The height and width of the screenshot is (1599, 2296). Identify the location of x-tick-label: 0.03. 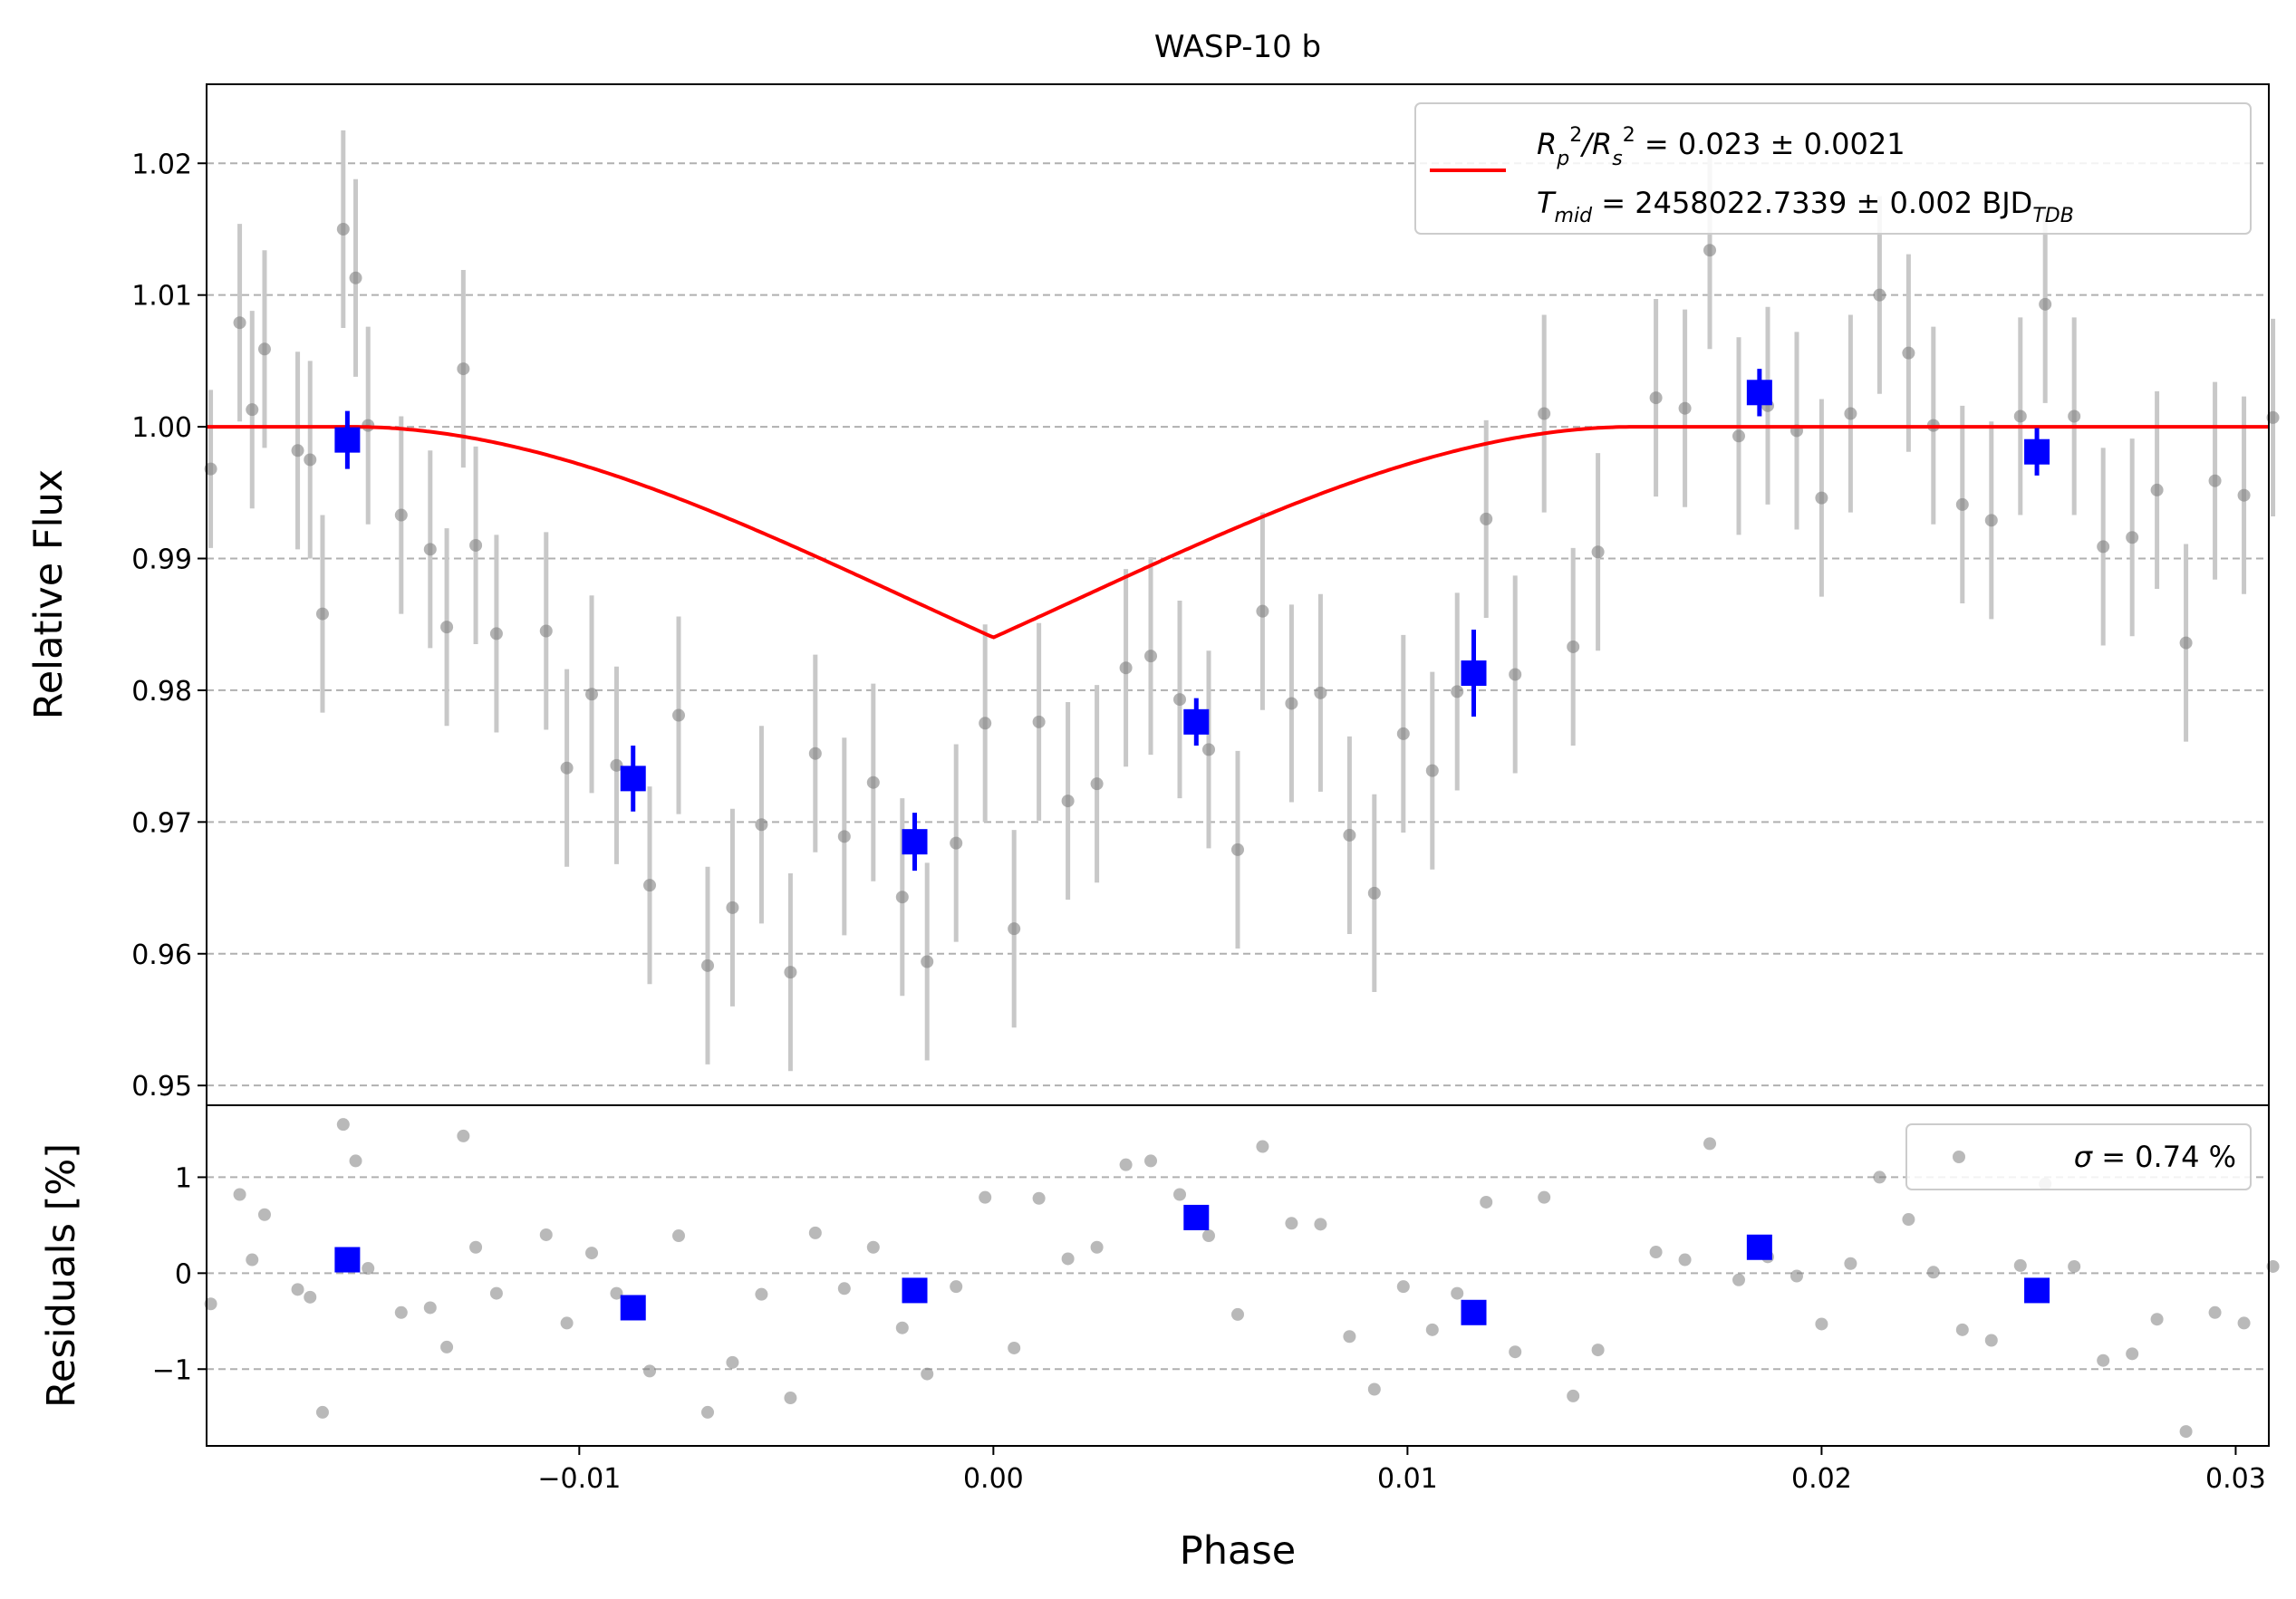
(2235, 1479).